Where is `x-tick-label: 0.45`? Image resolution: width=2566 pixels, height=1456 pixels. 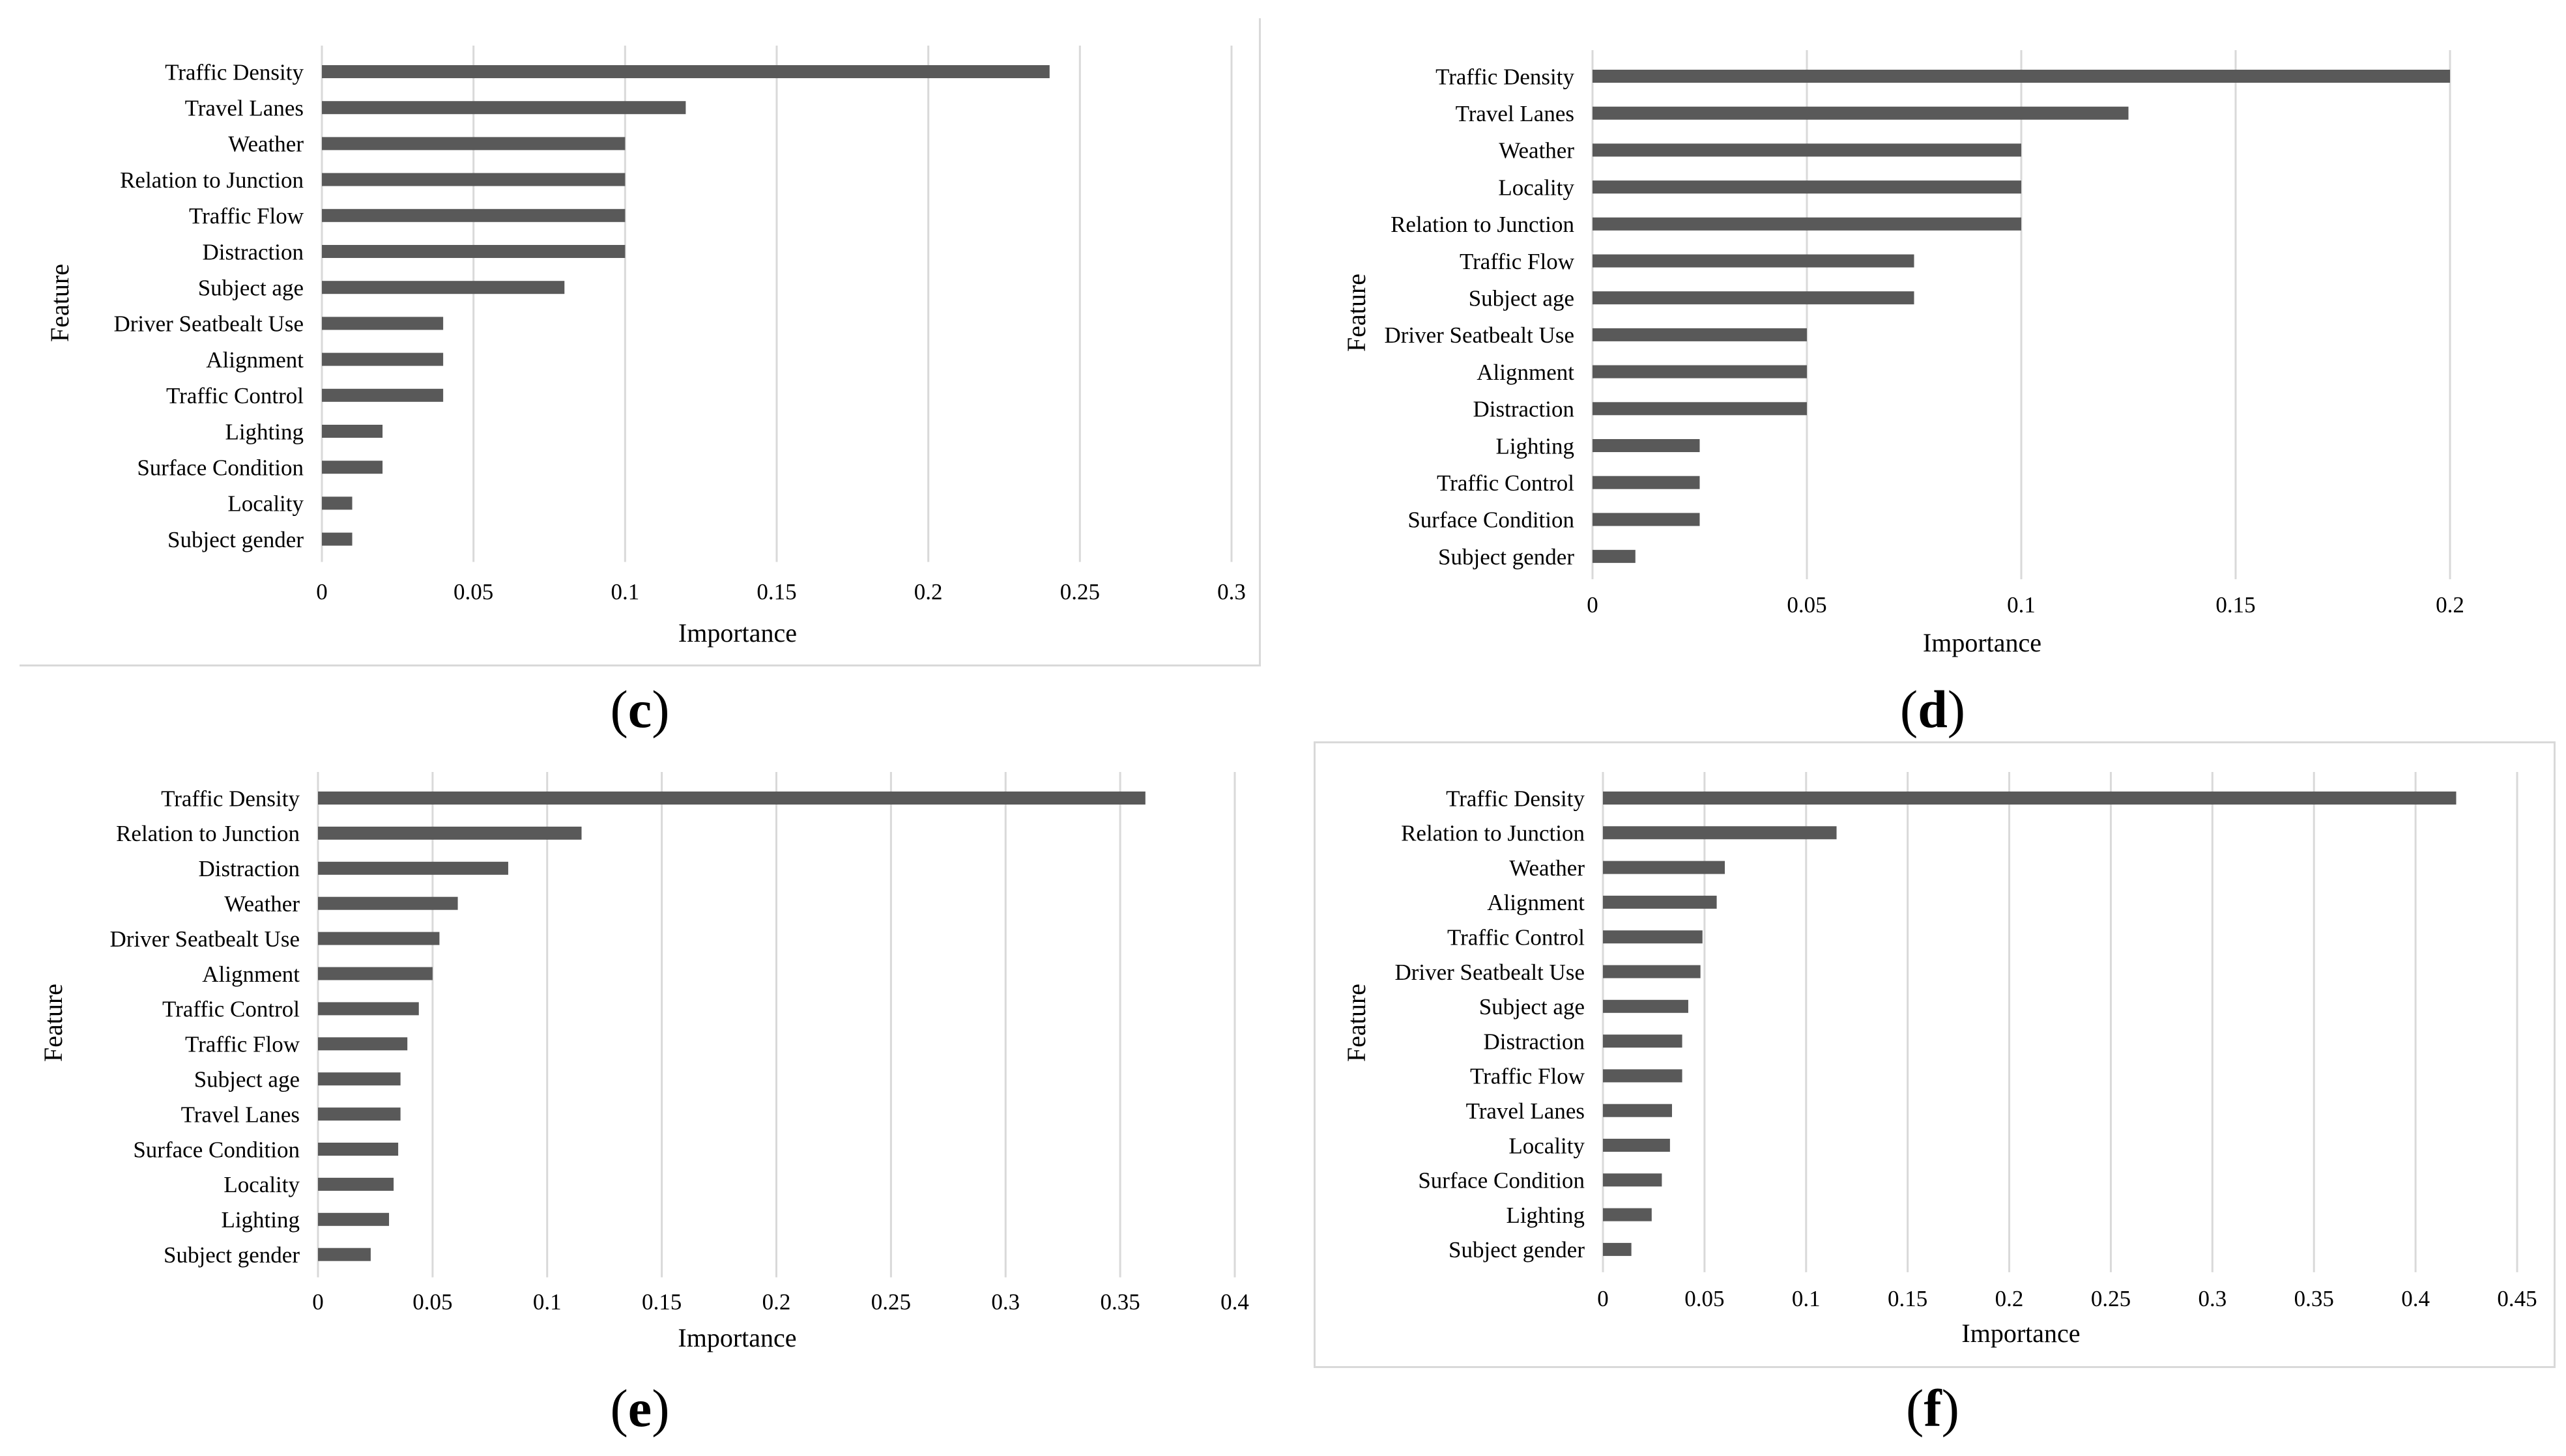
x-tick-label: 0.45 is located at coordinates (2517, 1298).